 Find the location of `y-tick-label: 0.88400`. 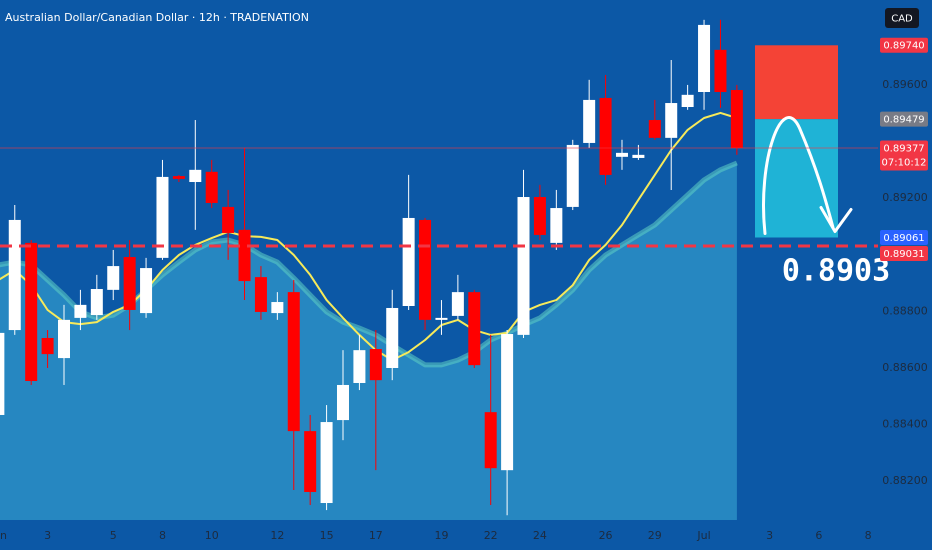

y-tick-label: 0.88400 is located at coordinates (905, 424).